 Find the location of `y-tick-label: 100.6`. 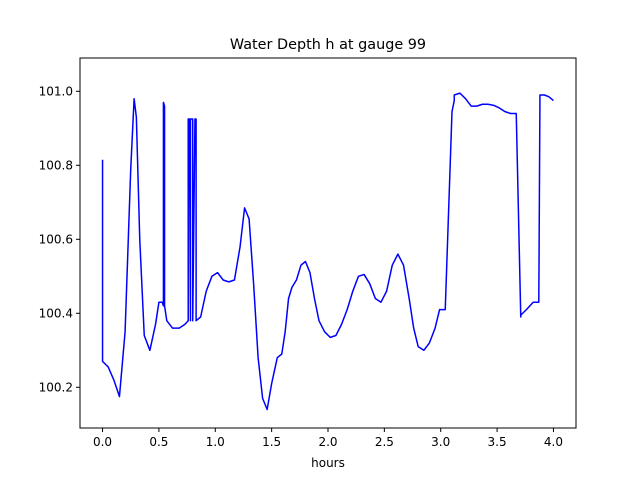

y-tick-label: 100.6 is located at coordinates (56, 239).